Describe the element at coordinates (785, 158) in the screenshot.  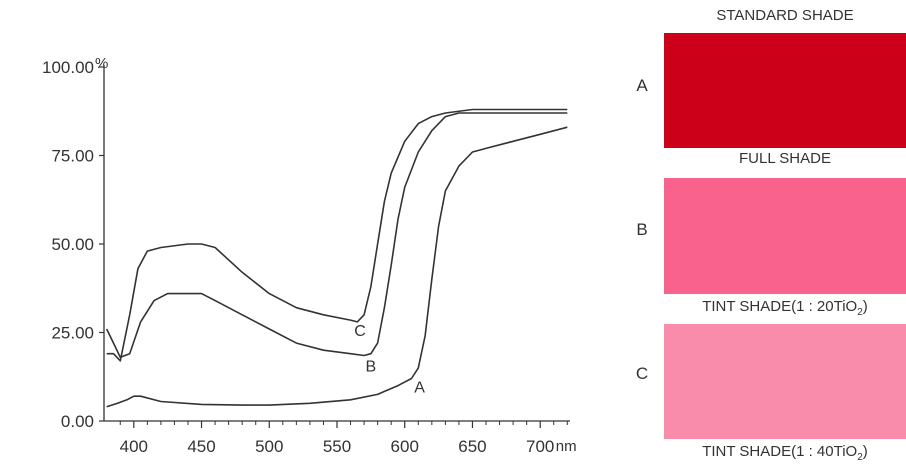
I see `caption-full-shade: FULL SHADE` at that location.